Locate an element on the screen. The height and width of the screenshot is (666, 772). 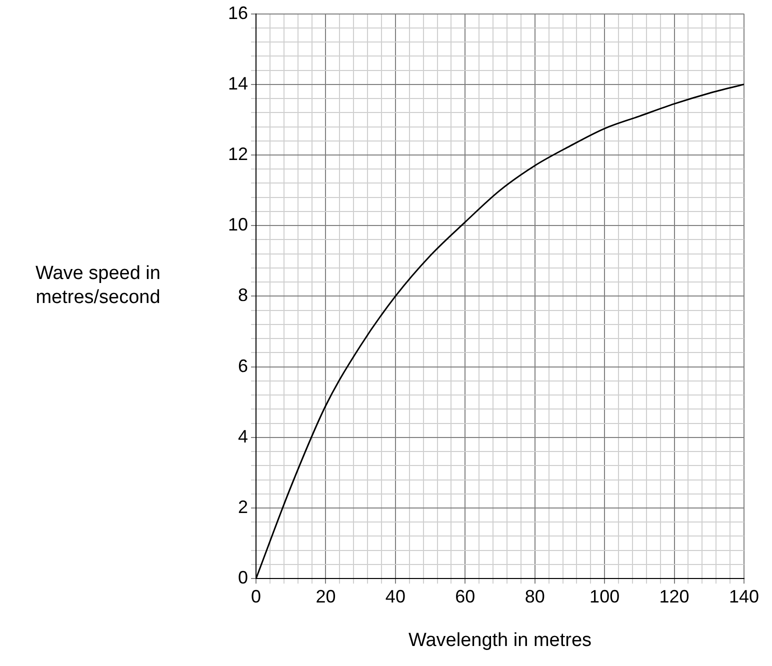
x-tick-label: 0 is located at coordinates (256, 596).